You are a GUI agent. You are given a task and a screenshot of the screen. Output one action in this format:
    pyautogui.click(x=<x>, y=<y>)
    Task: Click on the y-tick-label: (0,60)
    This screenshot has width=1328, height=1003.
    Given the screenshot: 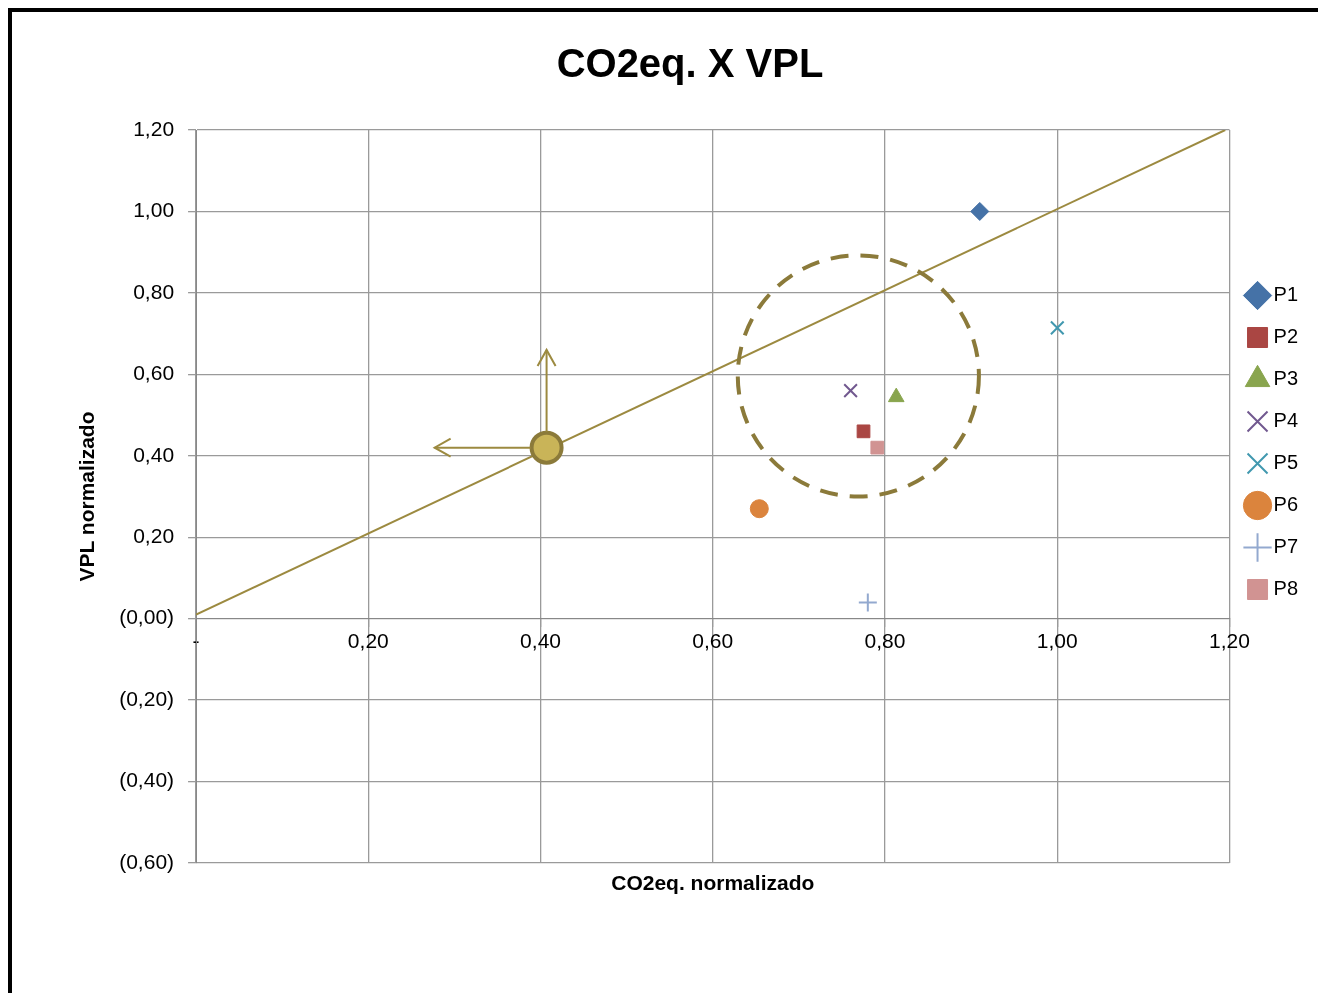 What is the action you would take?
    pyautogui.click(x=147, y=861)
    